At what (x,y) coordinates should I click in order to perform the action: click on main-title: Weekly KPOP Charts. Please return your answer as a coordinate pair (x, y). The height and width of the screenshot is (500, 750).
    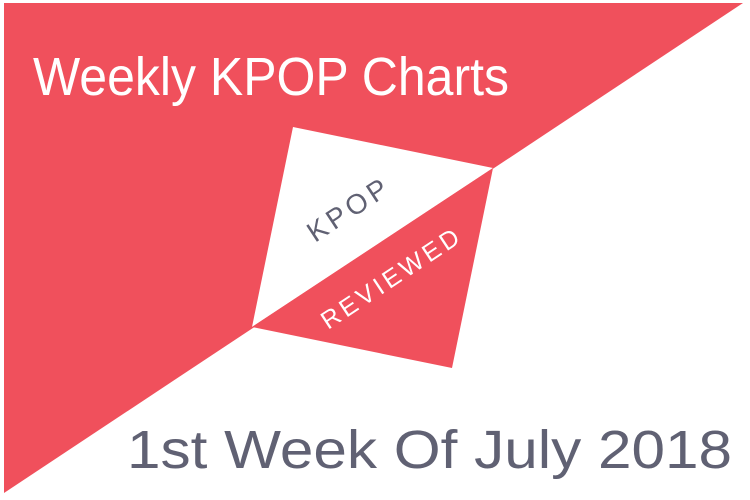
    Looking at the image, I should click on (271, 77).